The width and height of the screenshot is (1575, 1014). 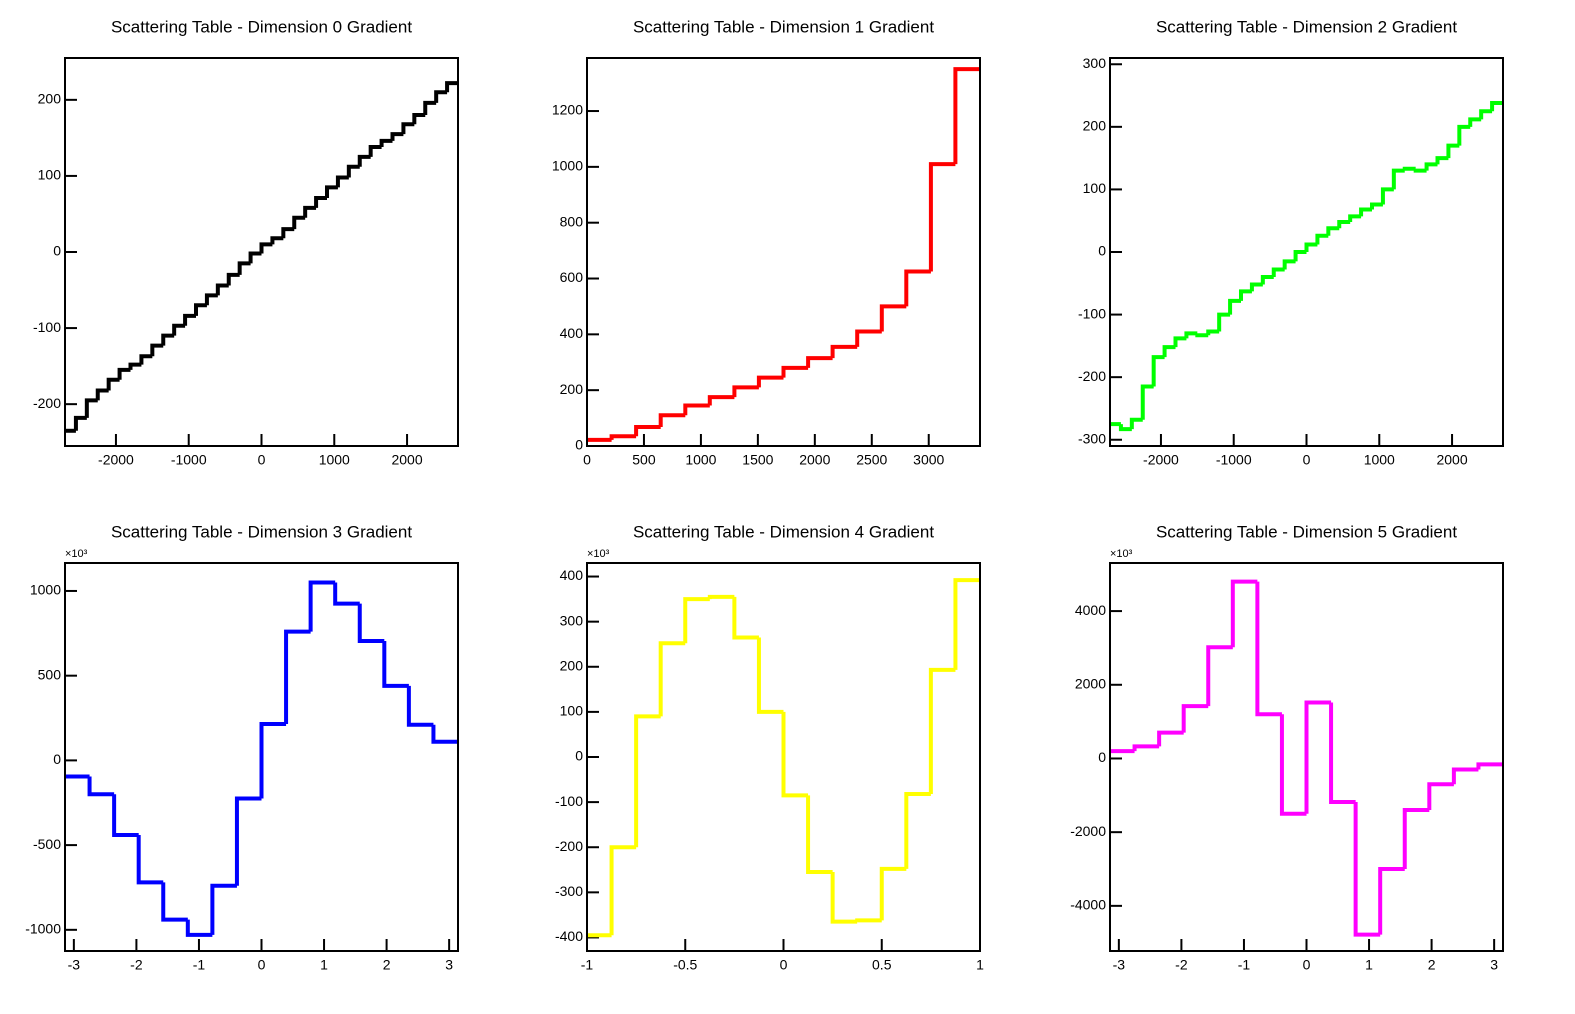 What do you see at coordinates (871, 460) in the screenshot?
I see `x-tick-label: 2500` at bounding box center [871, 460].